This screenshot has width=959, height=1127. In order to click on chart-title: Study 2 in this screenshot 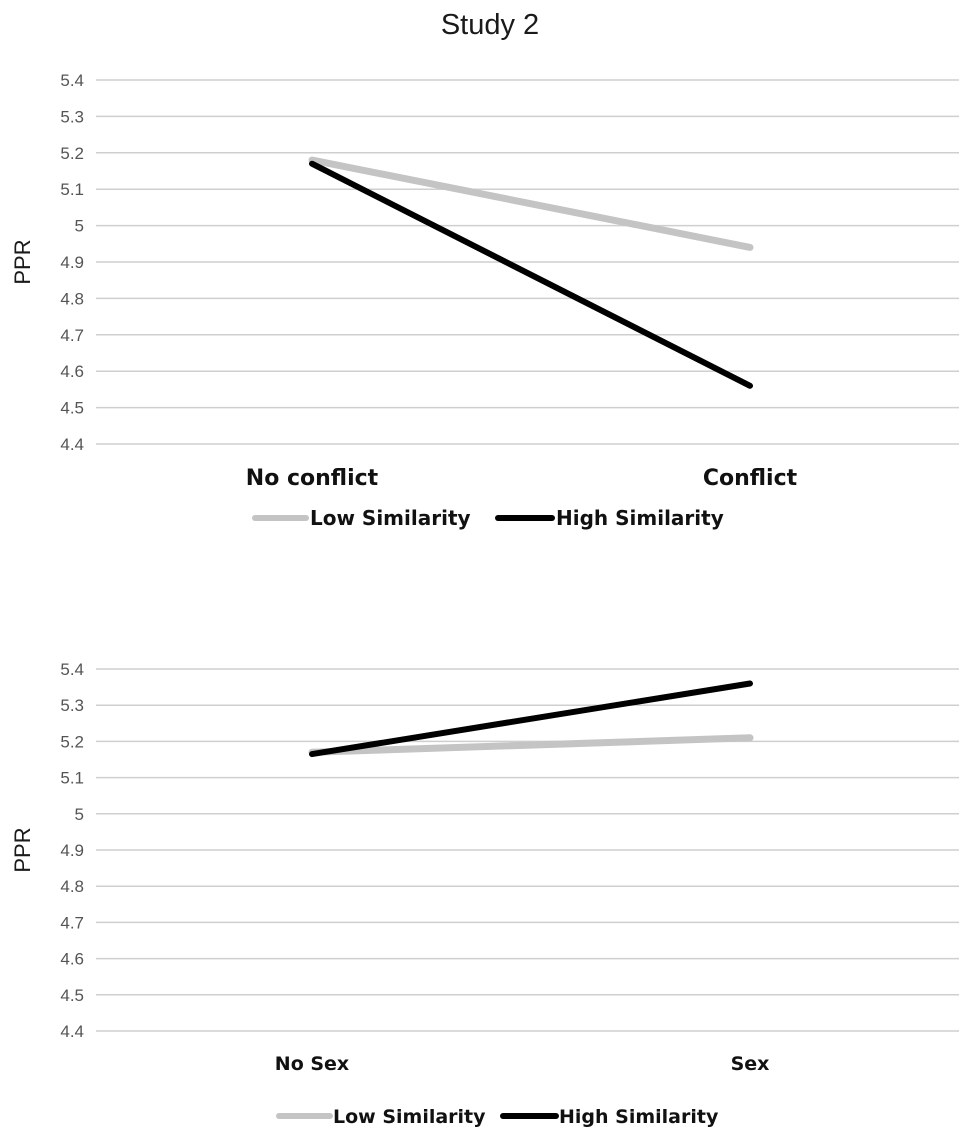, I will do `click(490, 25)`.